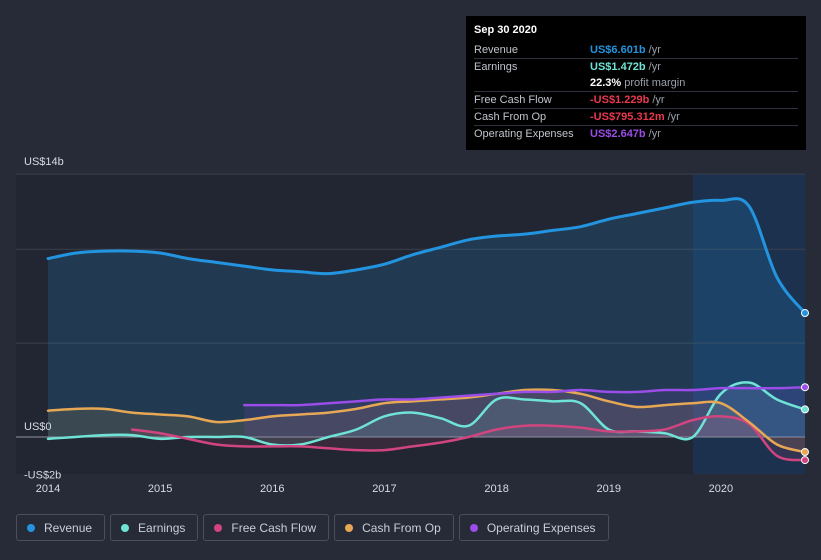  Describe the element at coordinates (42, 476) in the screenshot. I see `y-tick-label: -US$2b` at that location.